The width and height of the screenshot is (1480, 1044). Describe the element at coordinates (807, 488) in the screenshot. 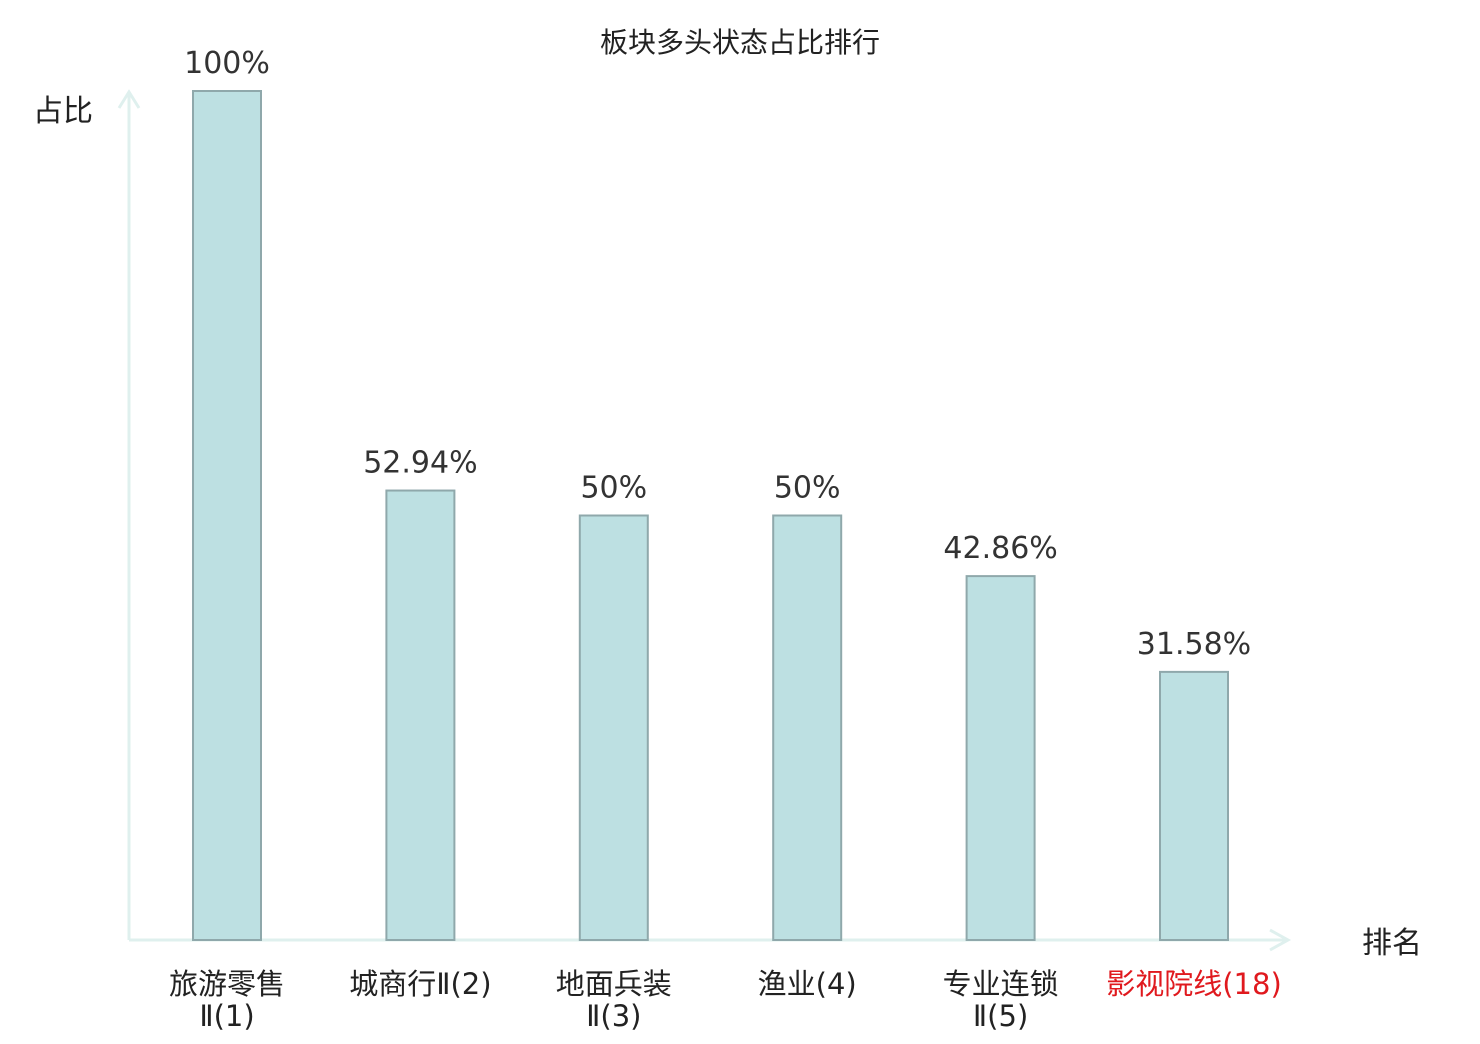

I see `value-label-4: 50%` at that location.